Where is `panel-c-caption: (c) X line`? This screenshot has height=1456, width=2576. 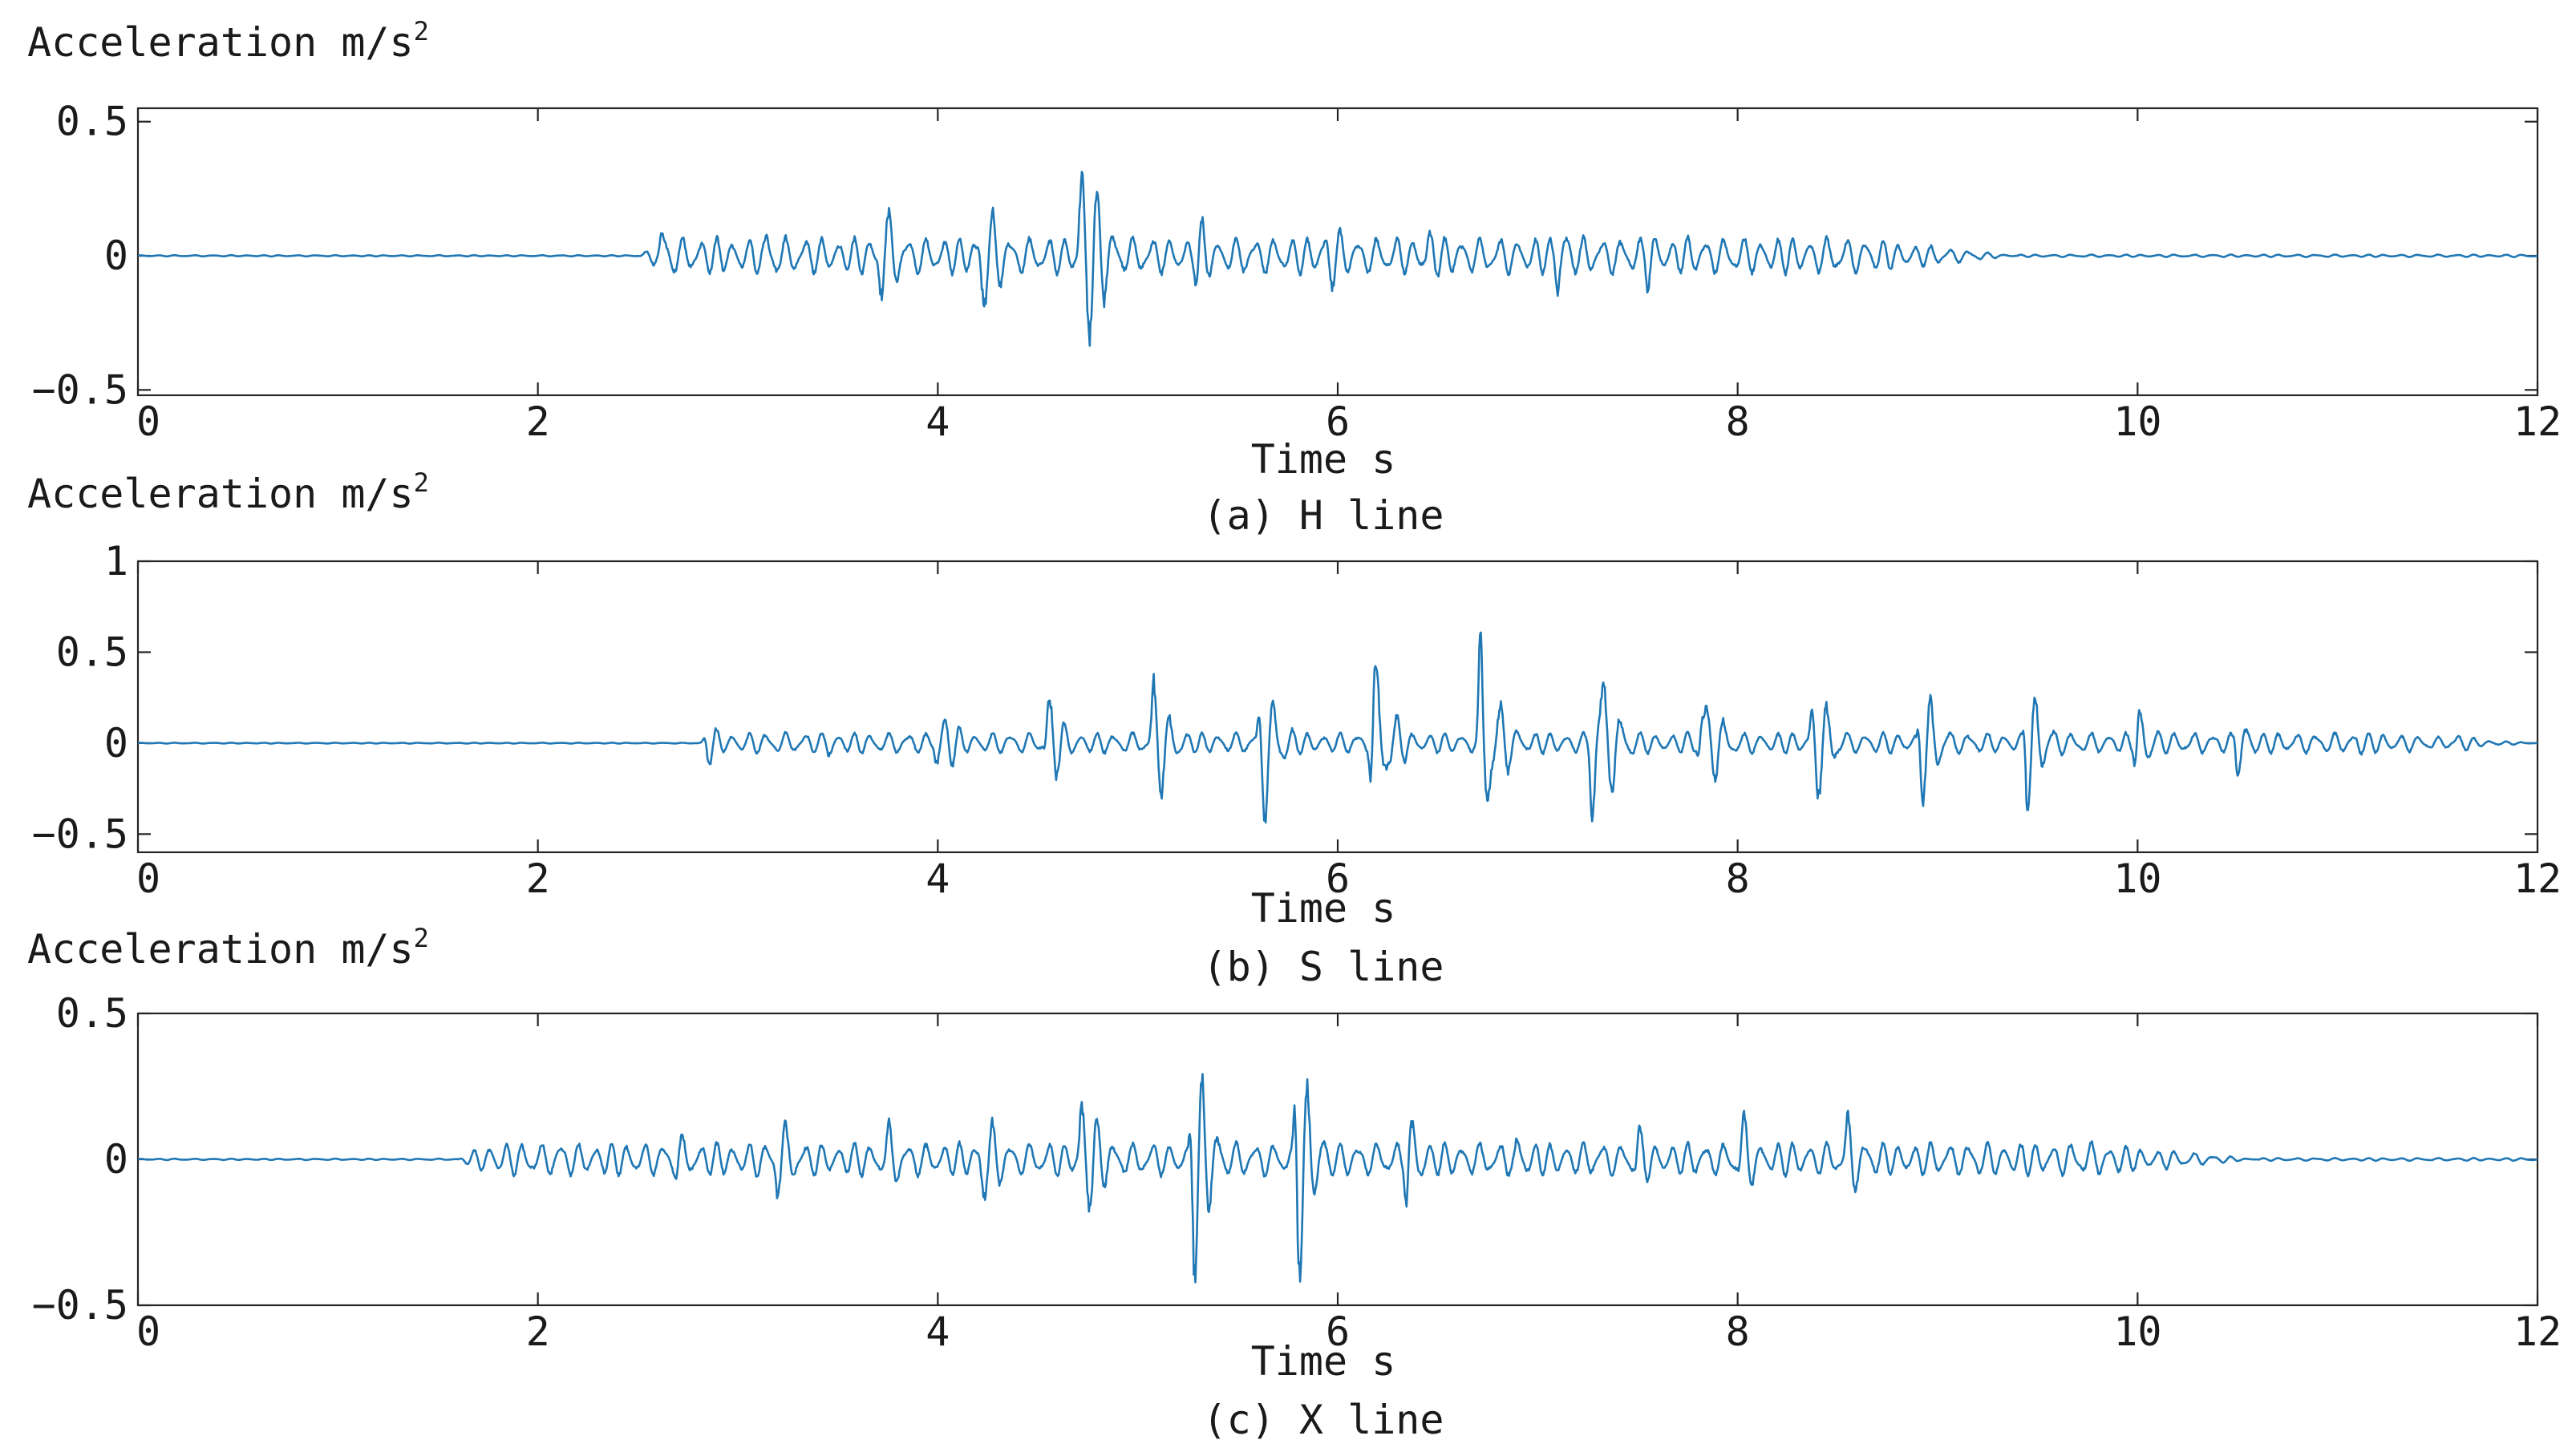
panel-c-caption: (c) X line is located at coordinates (1323, 1420).